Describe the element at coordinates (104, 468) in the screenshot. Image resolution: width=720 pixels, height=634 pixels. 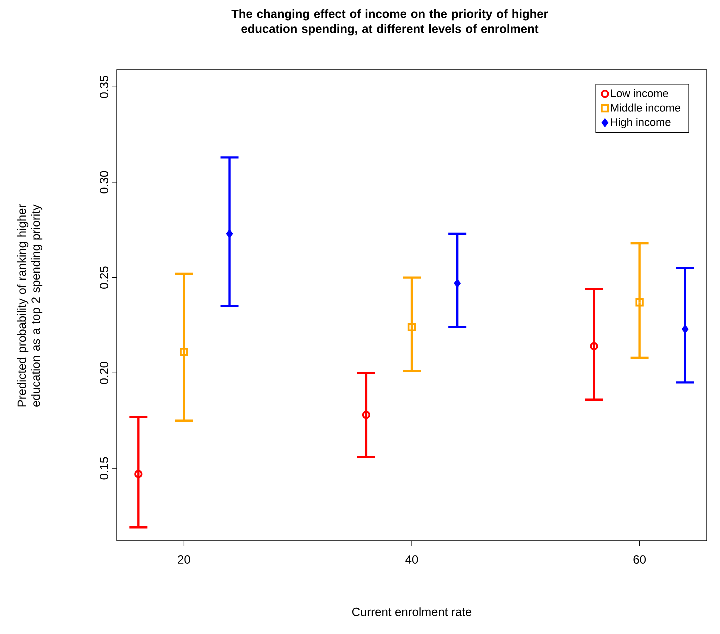
I see `y-tick-label: 0.15` at that location.